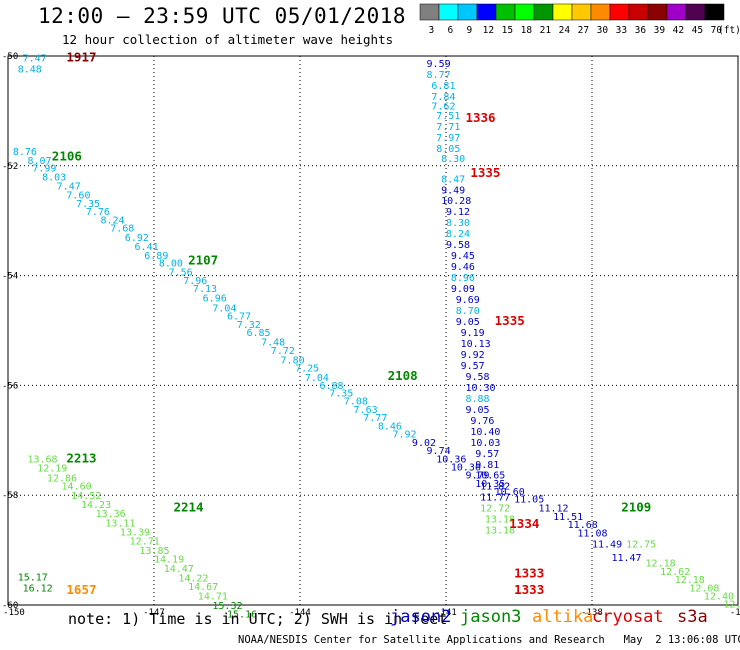 The image size is (740, 650). Describe the element at coordinates (448, 138) in the screenshot. I see `wave-height-point: 7.97` at that location.